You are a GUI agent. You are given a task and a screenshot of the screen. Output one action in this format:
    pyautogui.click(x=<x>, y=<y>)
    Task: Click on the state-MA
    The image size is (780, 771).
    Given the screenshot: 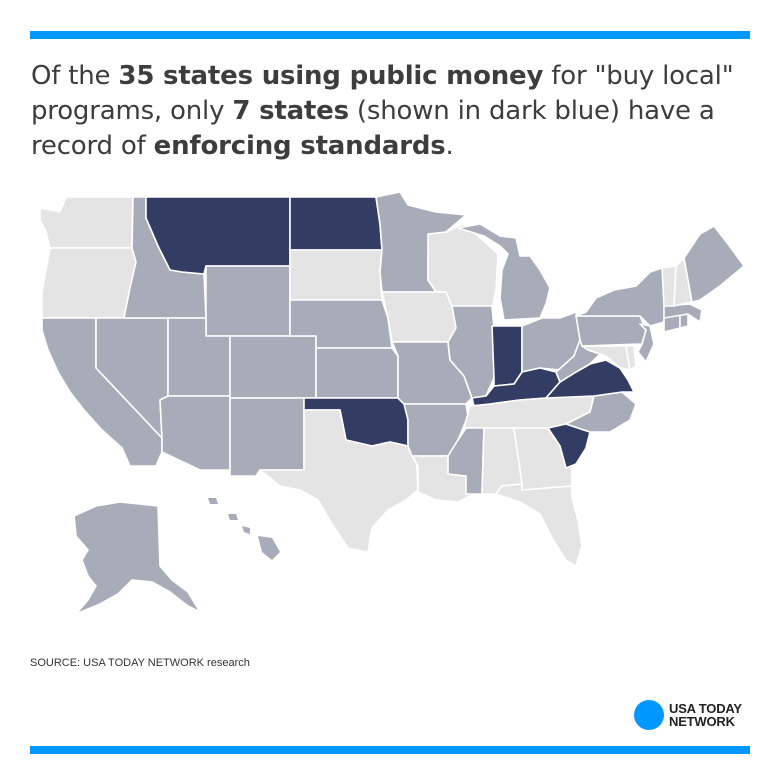 What is the action you would take?
    pyautogui.click(x=683, y=313)
    